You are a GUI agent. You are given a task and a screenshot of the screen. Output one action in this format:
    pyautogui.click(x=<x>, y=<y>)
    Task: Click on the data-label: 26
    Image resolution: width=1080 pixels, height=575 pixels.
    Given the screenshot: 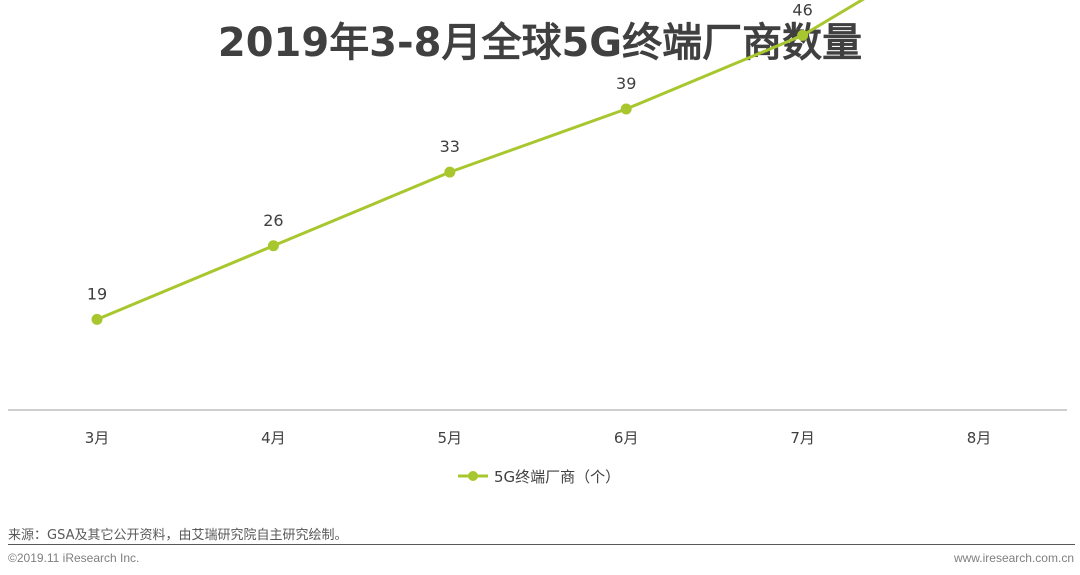 What is the action you would take?
    pyautogui.click(x=273, y=220)
    